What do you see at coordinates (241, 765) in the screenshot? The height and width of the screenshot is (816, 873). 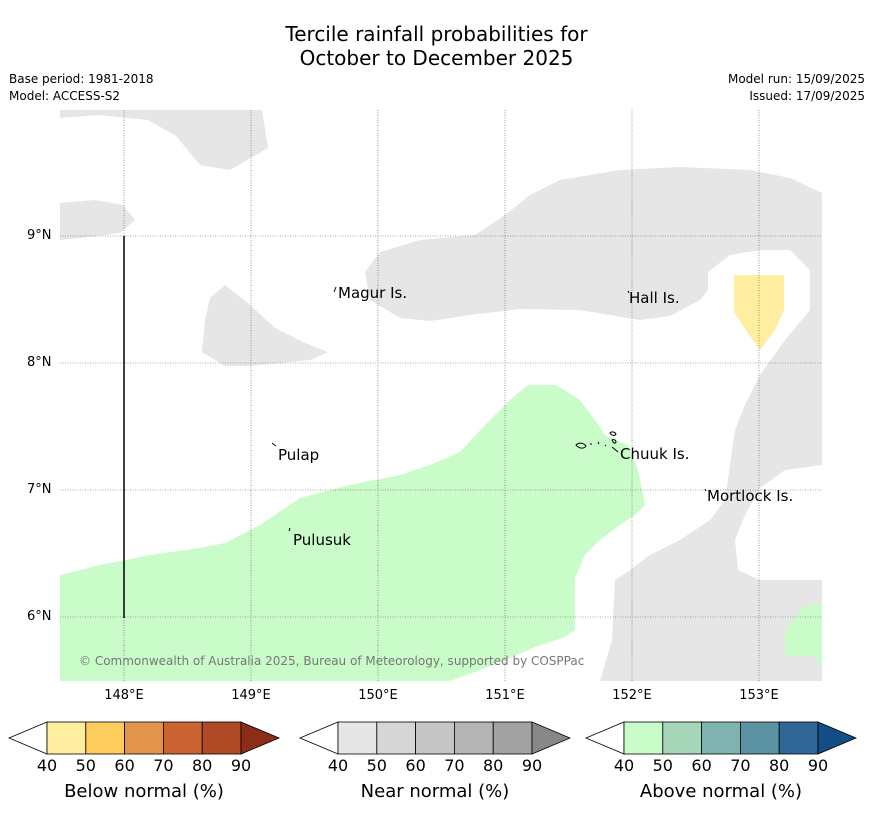 I see `colorbar-below-tick: 90` at bounding box center [241, 765].